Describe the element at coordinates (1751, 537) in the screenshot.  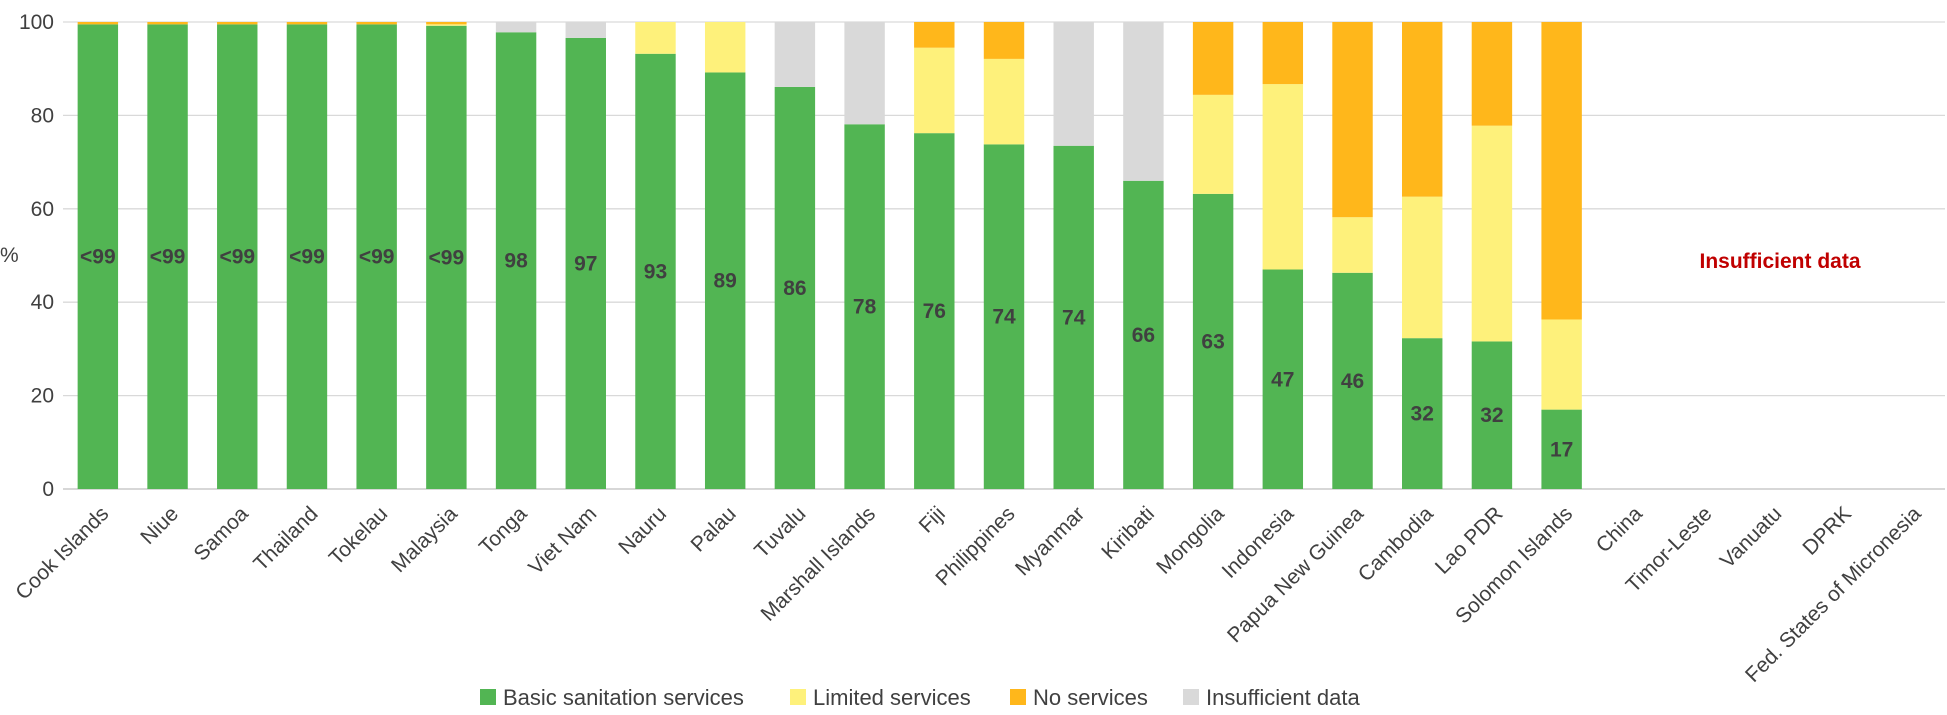
I see `x-tick-label: Vanuatu` at that location.